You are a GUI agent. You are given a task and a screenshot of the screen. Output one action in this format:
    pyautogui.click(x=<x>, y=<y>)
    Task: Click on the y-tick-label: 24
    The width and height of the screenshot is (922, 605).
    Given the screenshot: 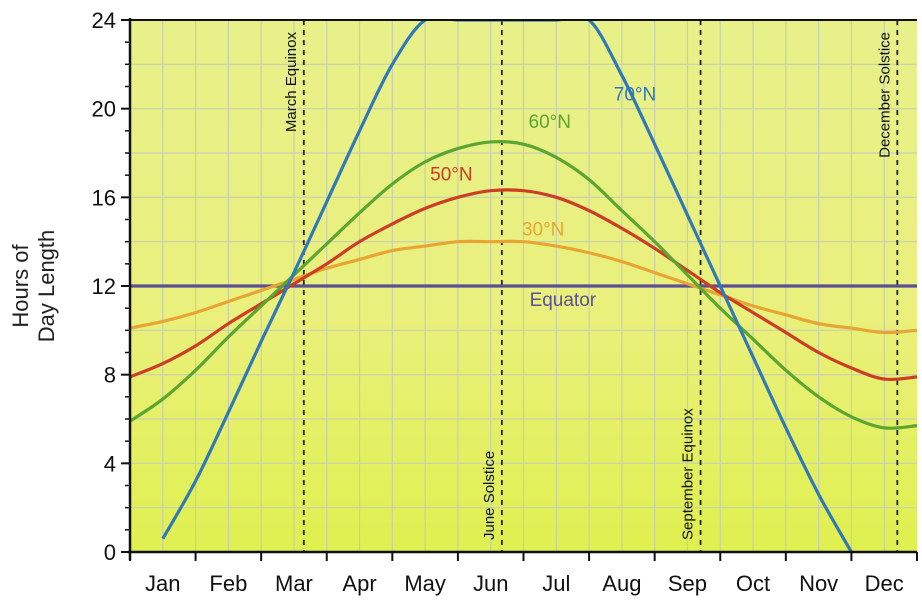 What is the action you would take?
    pyautogui.click(x=104, y=20)
    